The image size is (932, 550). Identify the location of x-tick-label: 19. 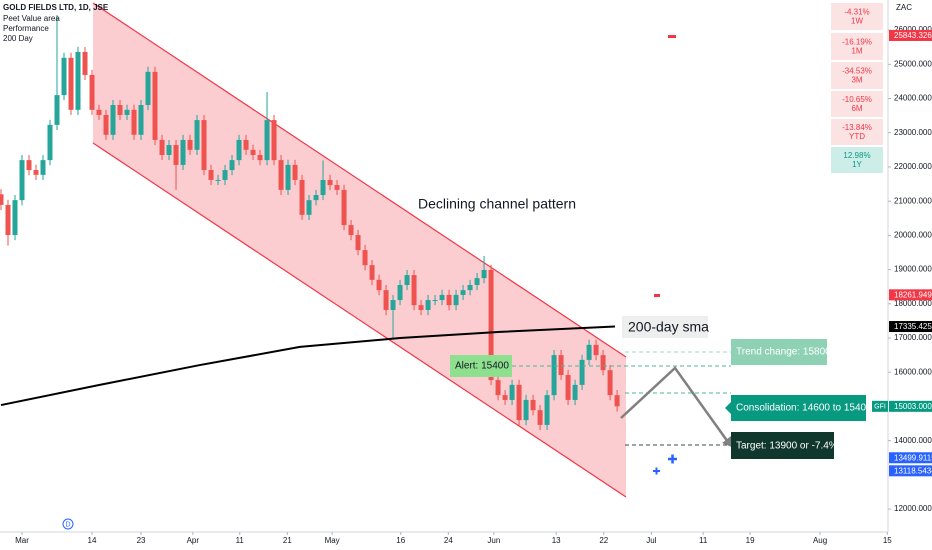
(750, 540).